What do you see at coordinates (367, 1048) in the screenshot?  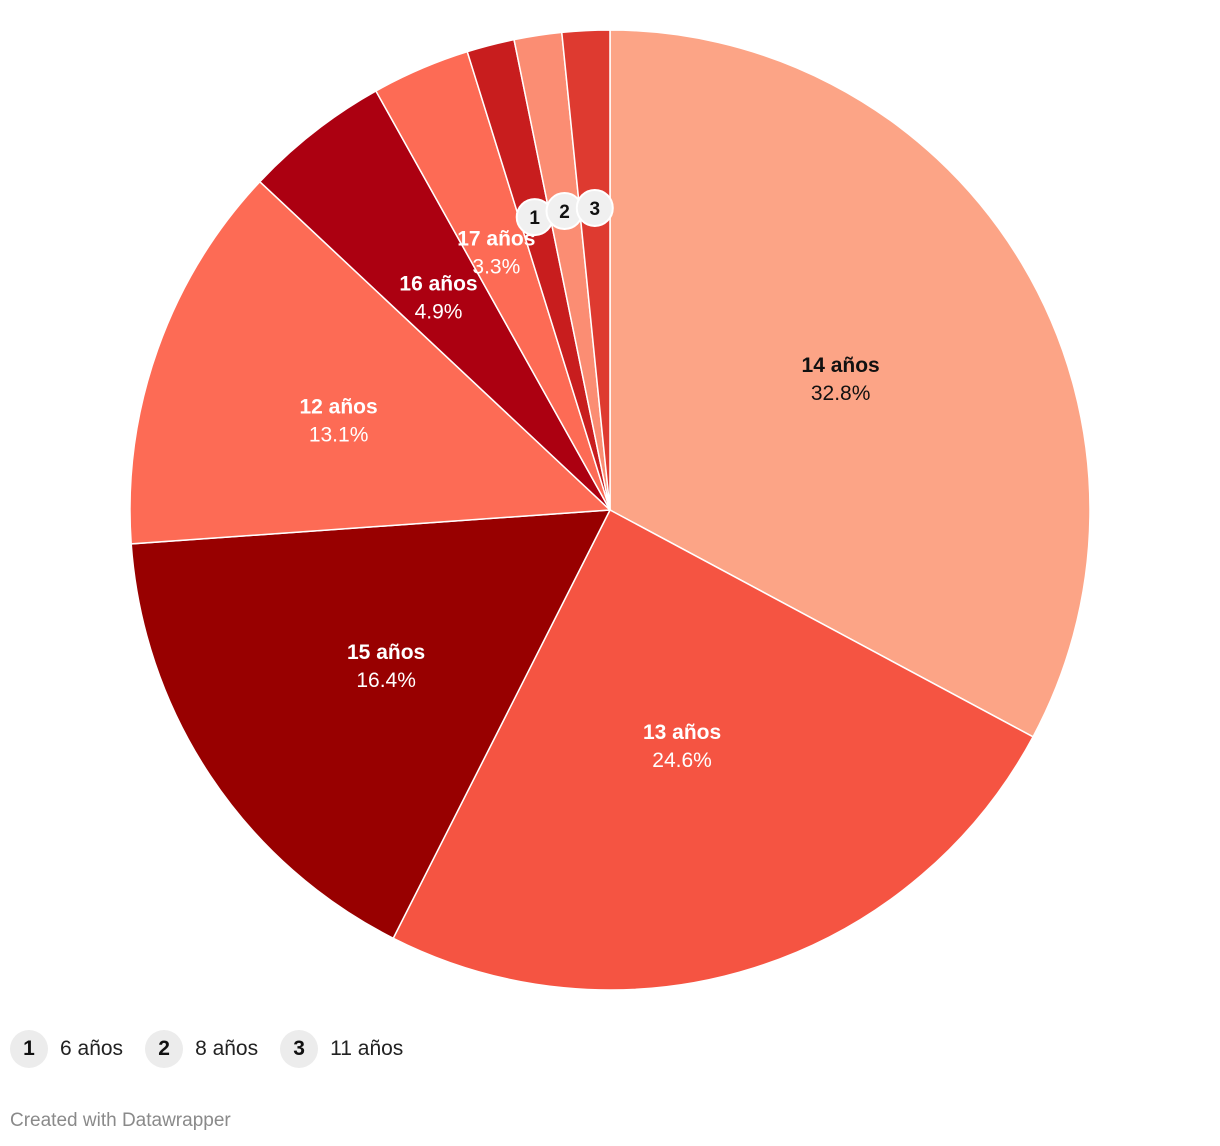 I see `legend-label: 11 años` at bounding box center [367, 1048].